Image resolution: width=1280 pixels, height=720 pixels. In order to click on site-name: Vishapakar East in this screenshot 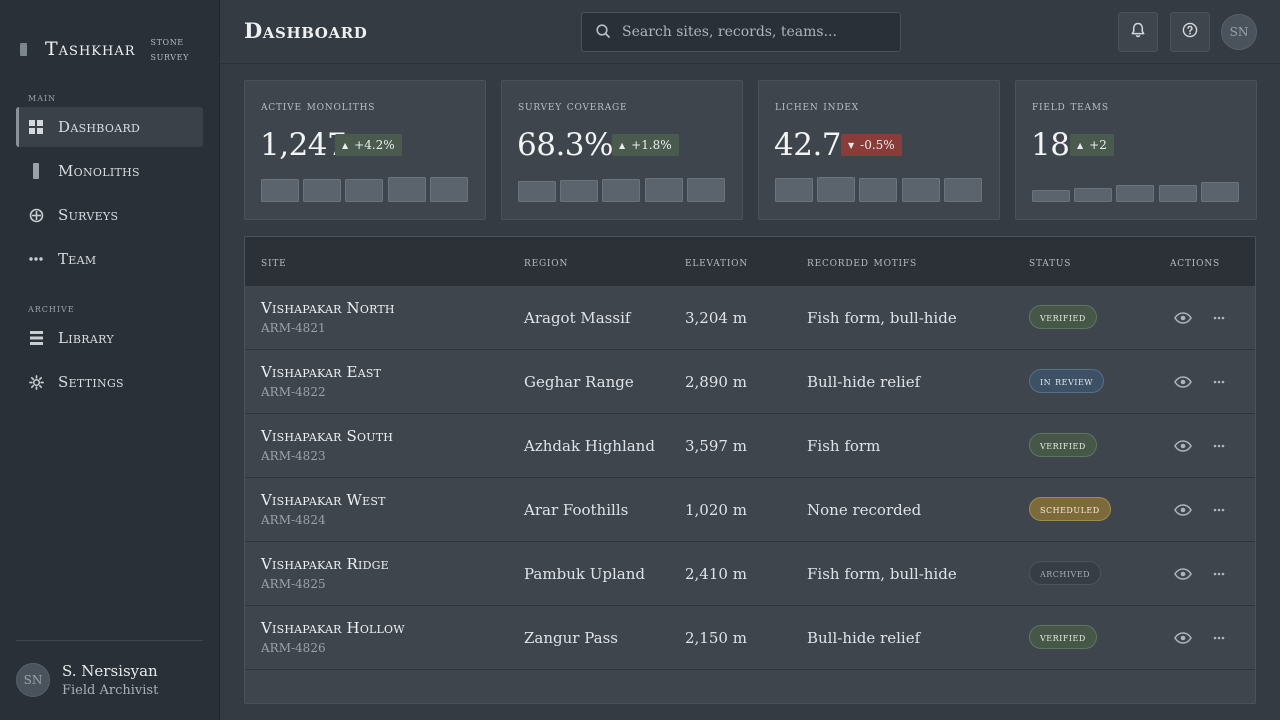, I will do `click(321, 372)`.